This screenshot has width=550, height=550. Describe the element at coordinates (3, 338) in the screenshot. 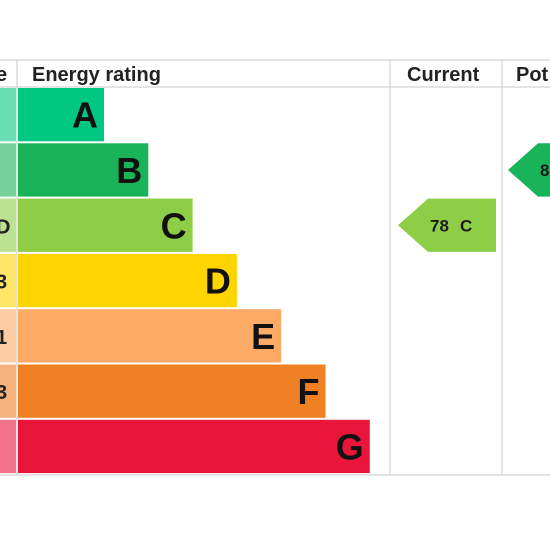

I see `band-key-fragment-e: 1` at that location.